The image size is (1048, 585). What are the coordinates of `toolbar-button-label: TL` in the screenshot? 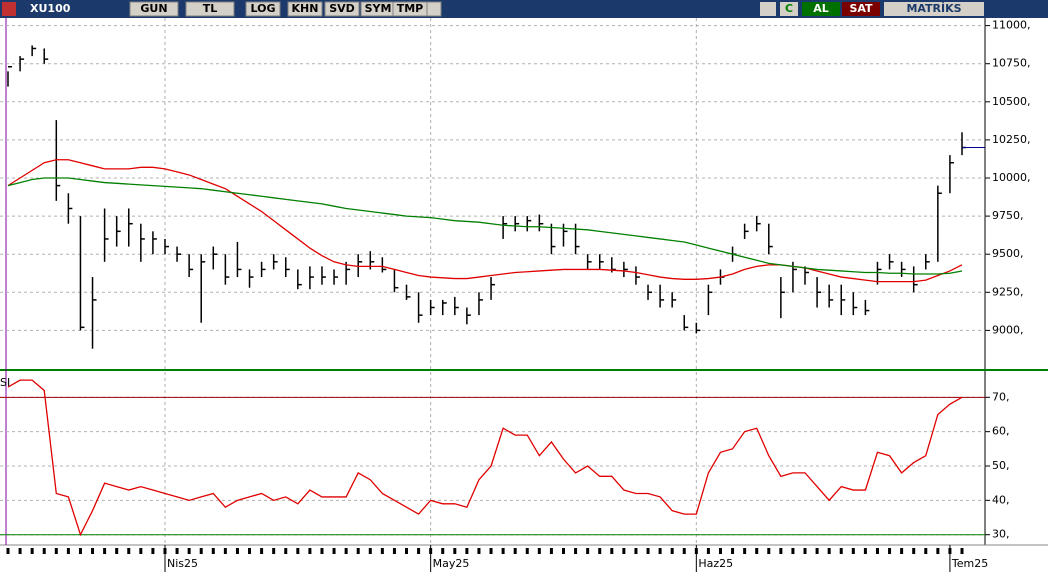 It's located at (210, 8).